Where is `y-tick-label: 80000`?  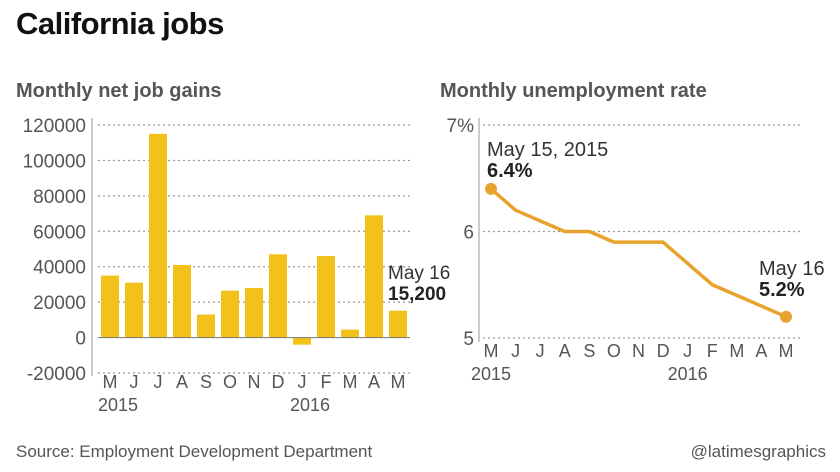 y-tick-label: 80000 is located at coordinates (59, 197).